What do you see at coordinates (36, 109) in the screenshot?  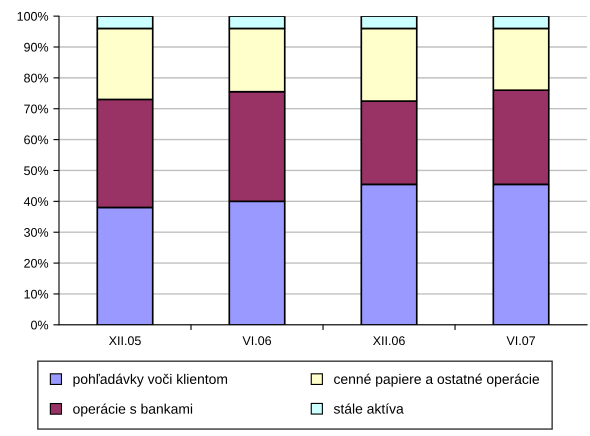 I see `y-tick-label: 70%` at bounding box center [36, 109].